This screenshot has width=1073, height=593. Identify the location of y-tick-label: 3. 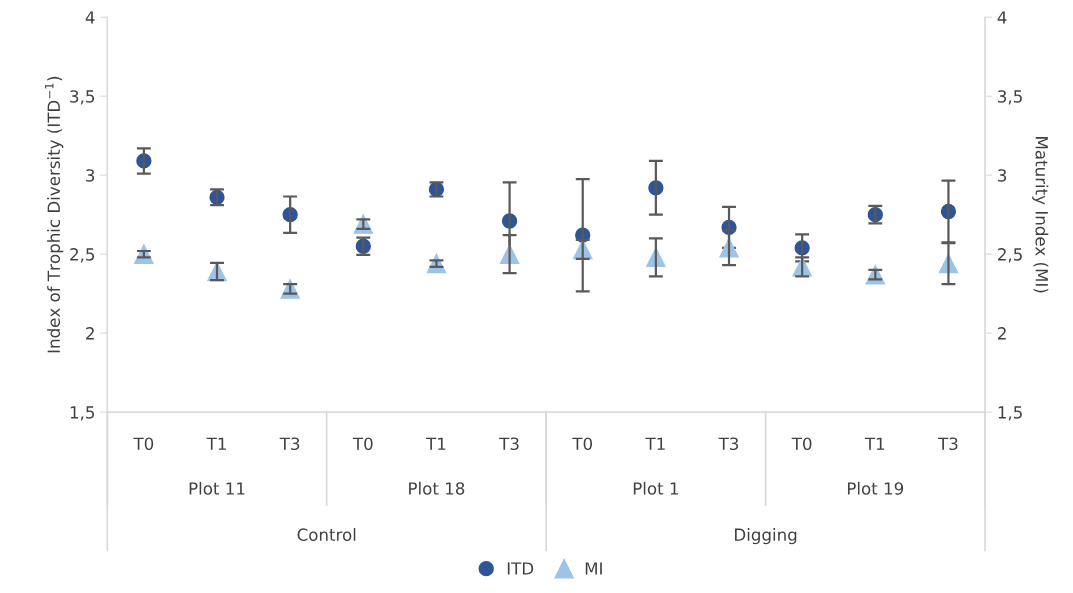
(90, 175).